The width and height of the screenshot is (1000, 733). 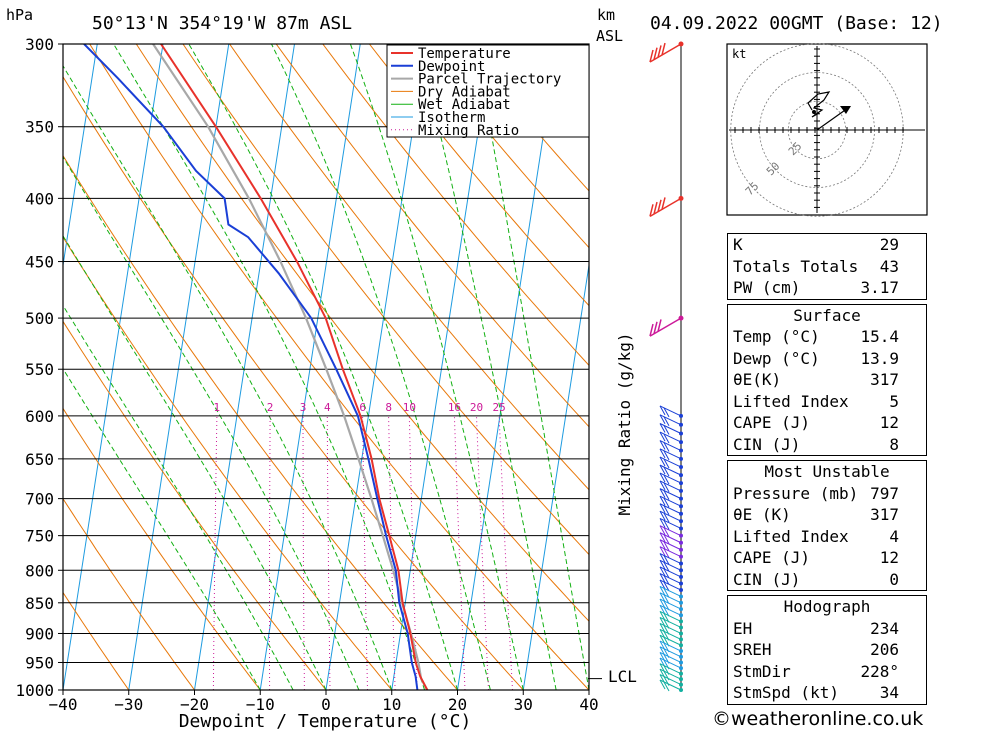 I want to click on legend-entry: Isotherm, so click(x=451, y=118).